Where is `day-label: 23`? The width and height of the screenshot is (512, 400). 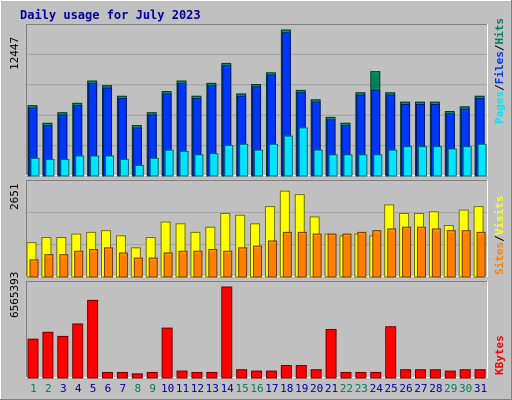
day-label: 23 is located at coordinates (361, 388).